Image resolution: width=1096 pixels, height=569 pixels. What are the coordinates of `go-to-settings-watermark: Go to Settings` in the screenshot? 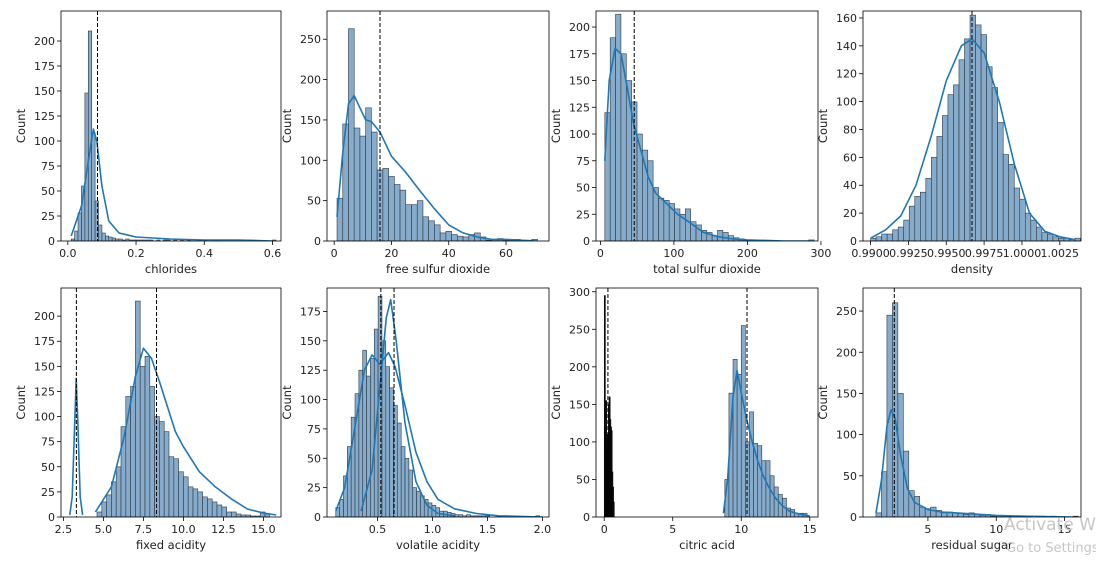 It's located at (1051, 548).